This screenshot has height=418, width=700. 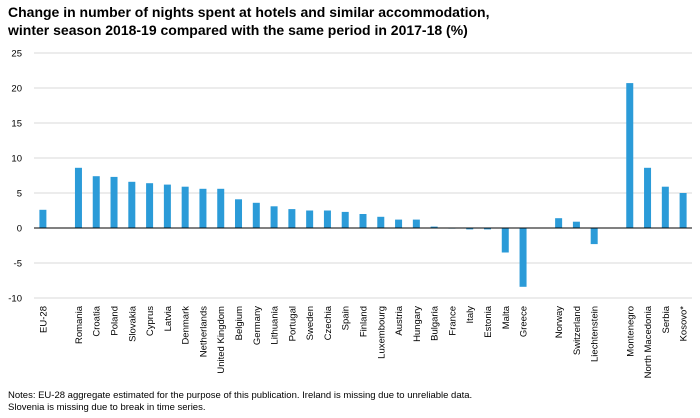 I want to click on x-tick-label: Luxembourg, so click(x=381, y=332).